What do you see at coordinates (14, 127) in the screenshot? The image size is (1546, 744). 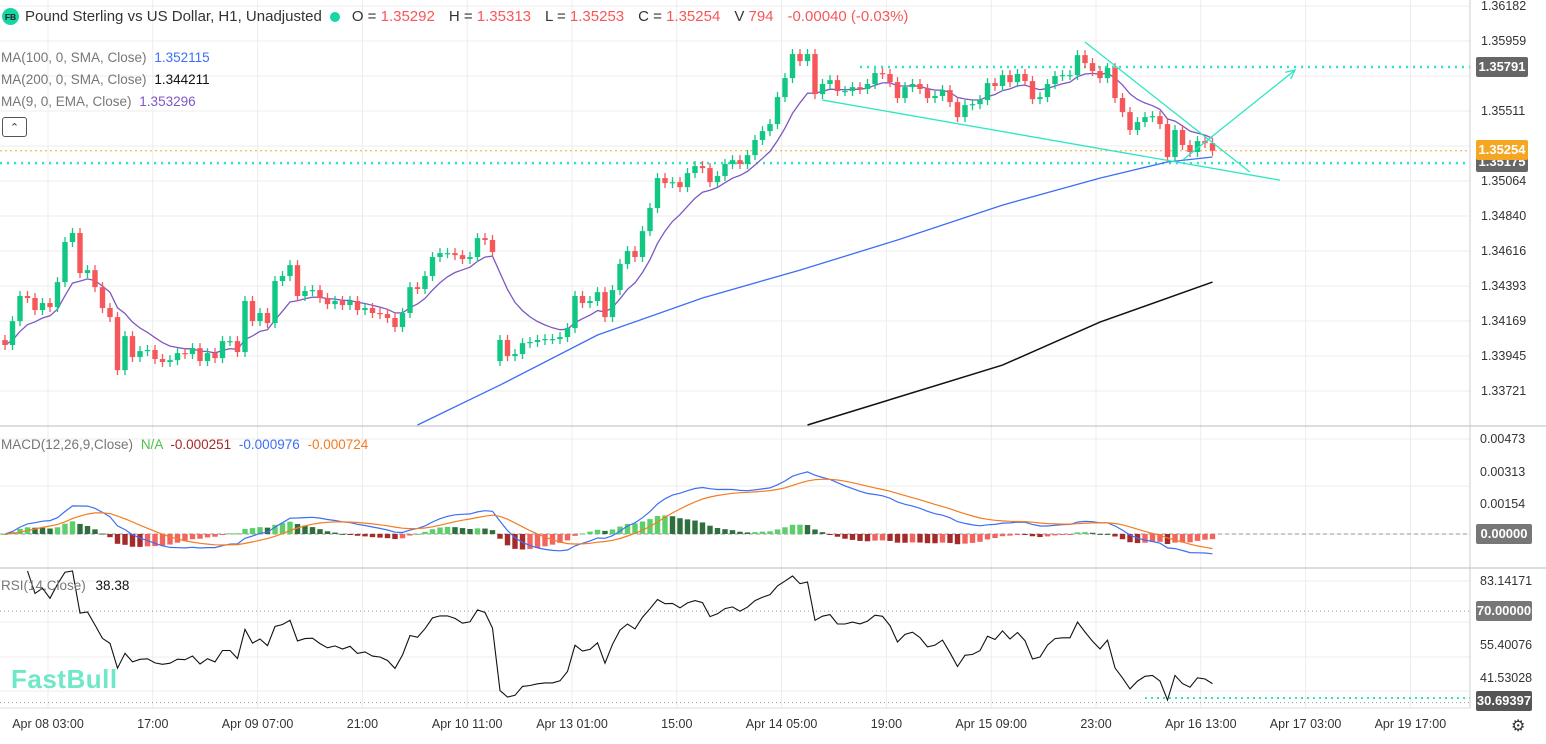 I see `collapse-legend-button: ⌃` at bounding box center [14, 127].